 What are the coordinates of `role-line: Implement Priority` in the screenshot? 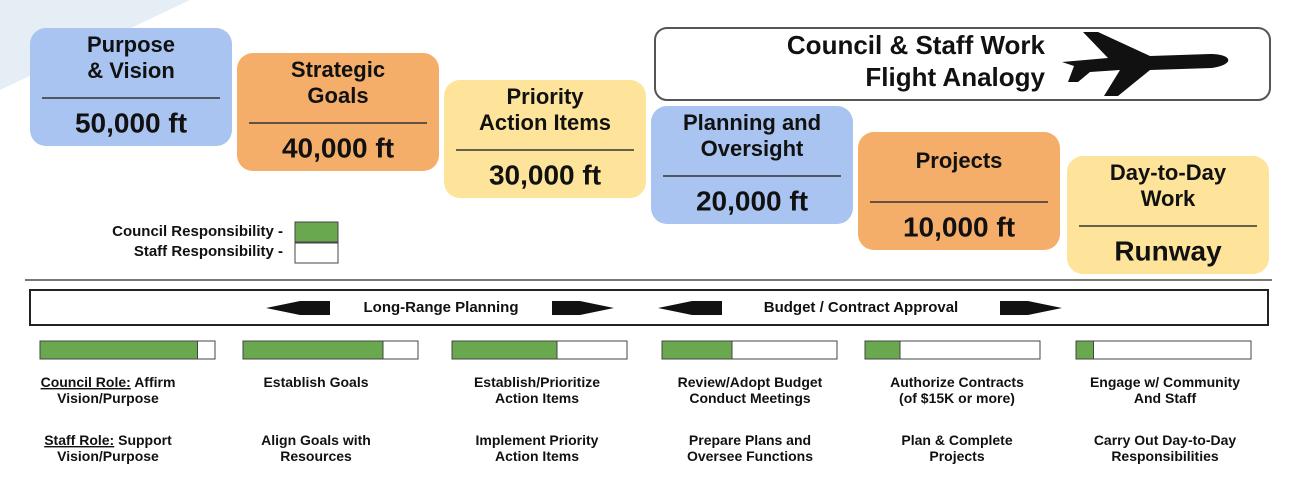 It's located at (537, 440).